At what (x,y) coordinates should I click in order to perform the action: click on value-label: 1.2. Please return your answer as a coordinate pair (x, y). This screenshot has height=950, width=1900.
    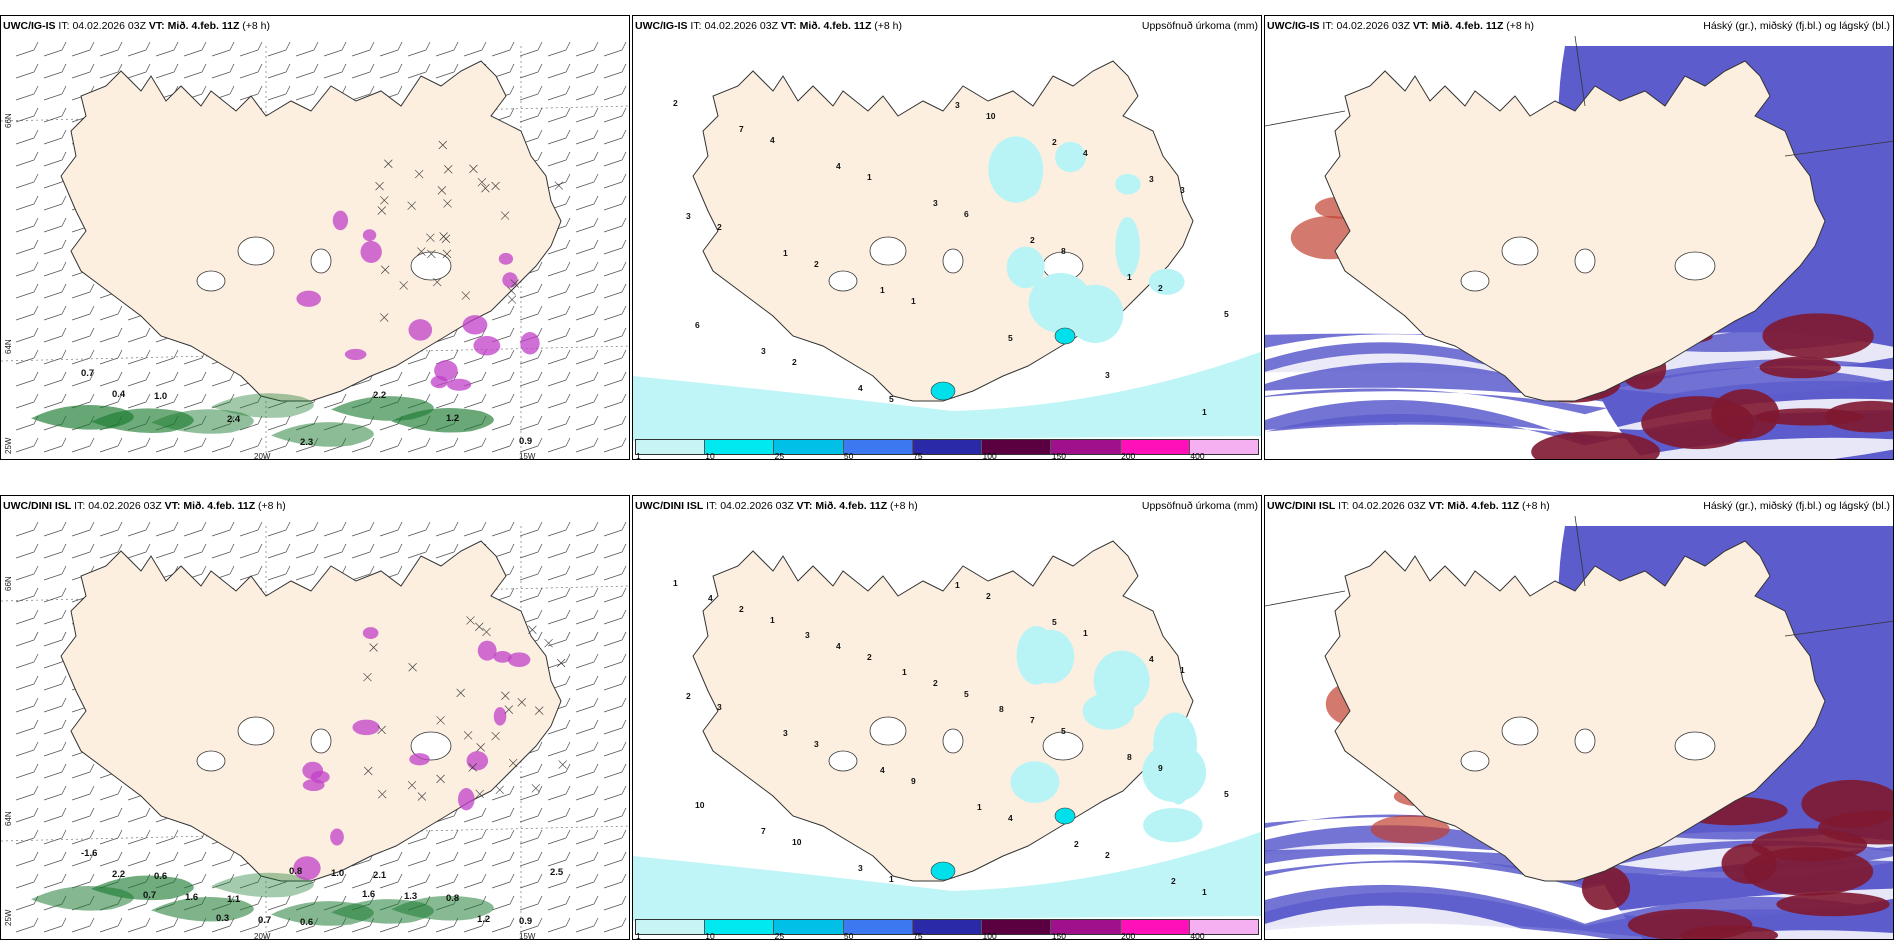
    Looking at the image, I should click on (483, 919).